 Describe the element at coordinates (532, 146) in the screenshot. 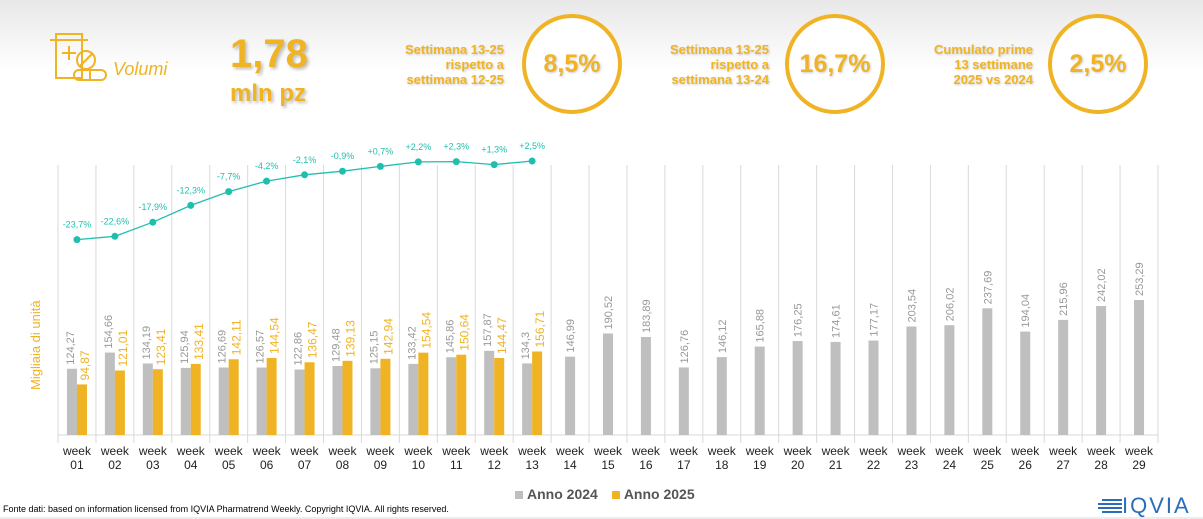

I see `growth-label: +2,5%` at that location.